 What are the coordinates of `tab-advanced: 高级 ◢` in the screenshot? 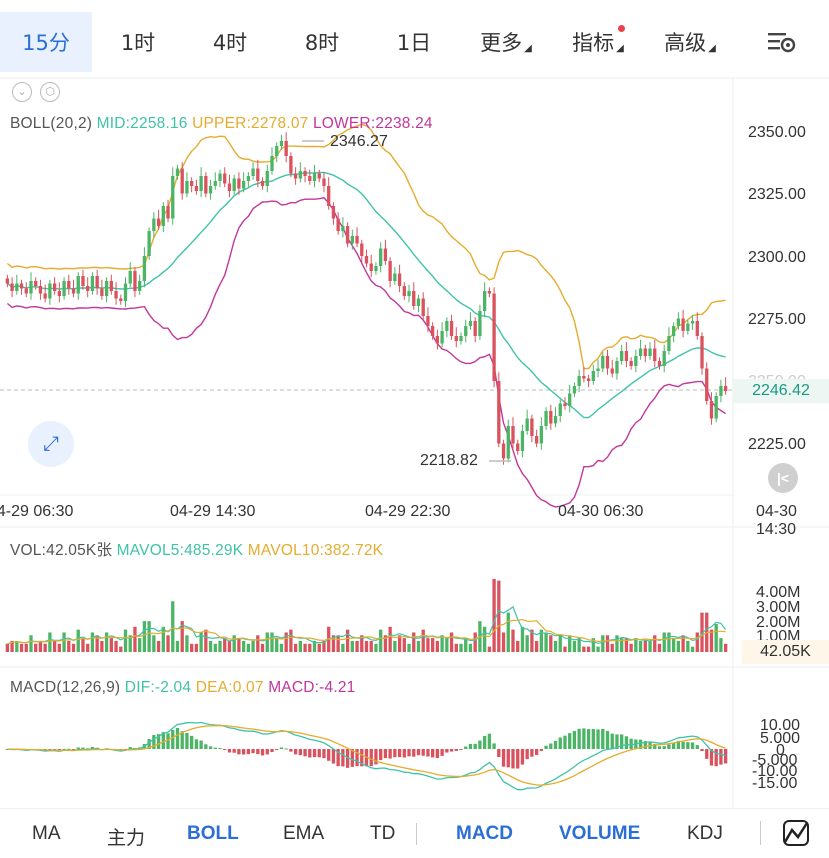 It's located at (690, 42).